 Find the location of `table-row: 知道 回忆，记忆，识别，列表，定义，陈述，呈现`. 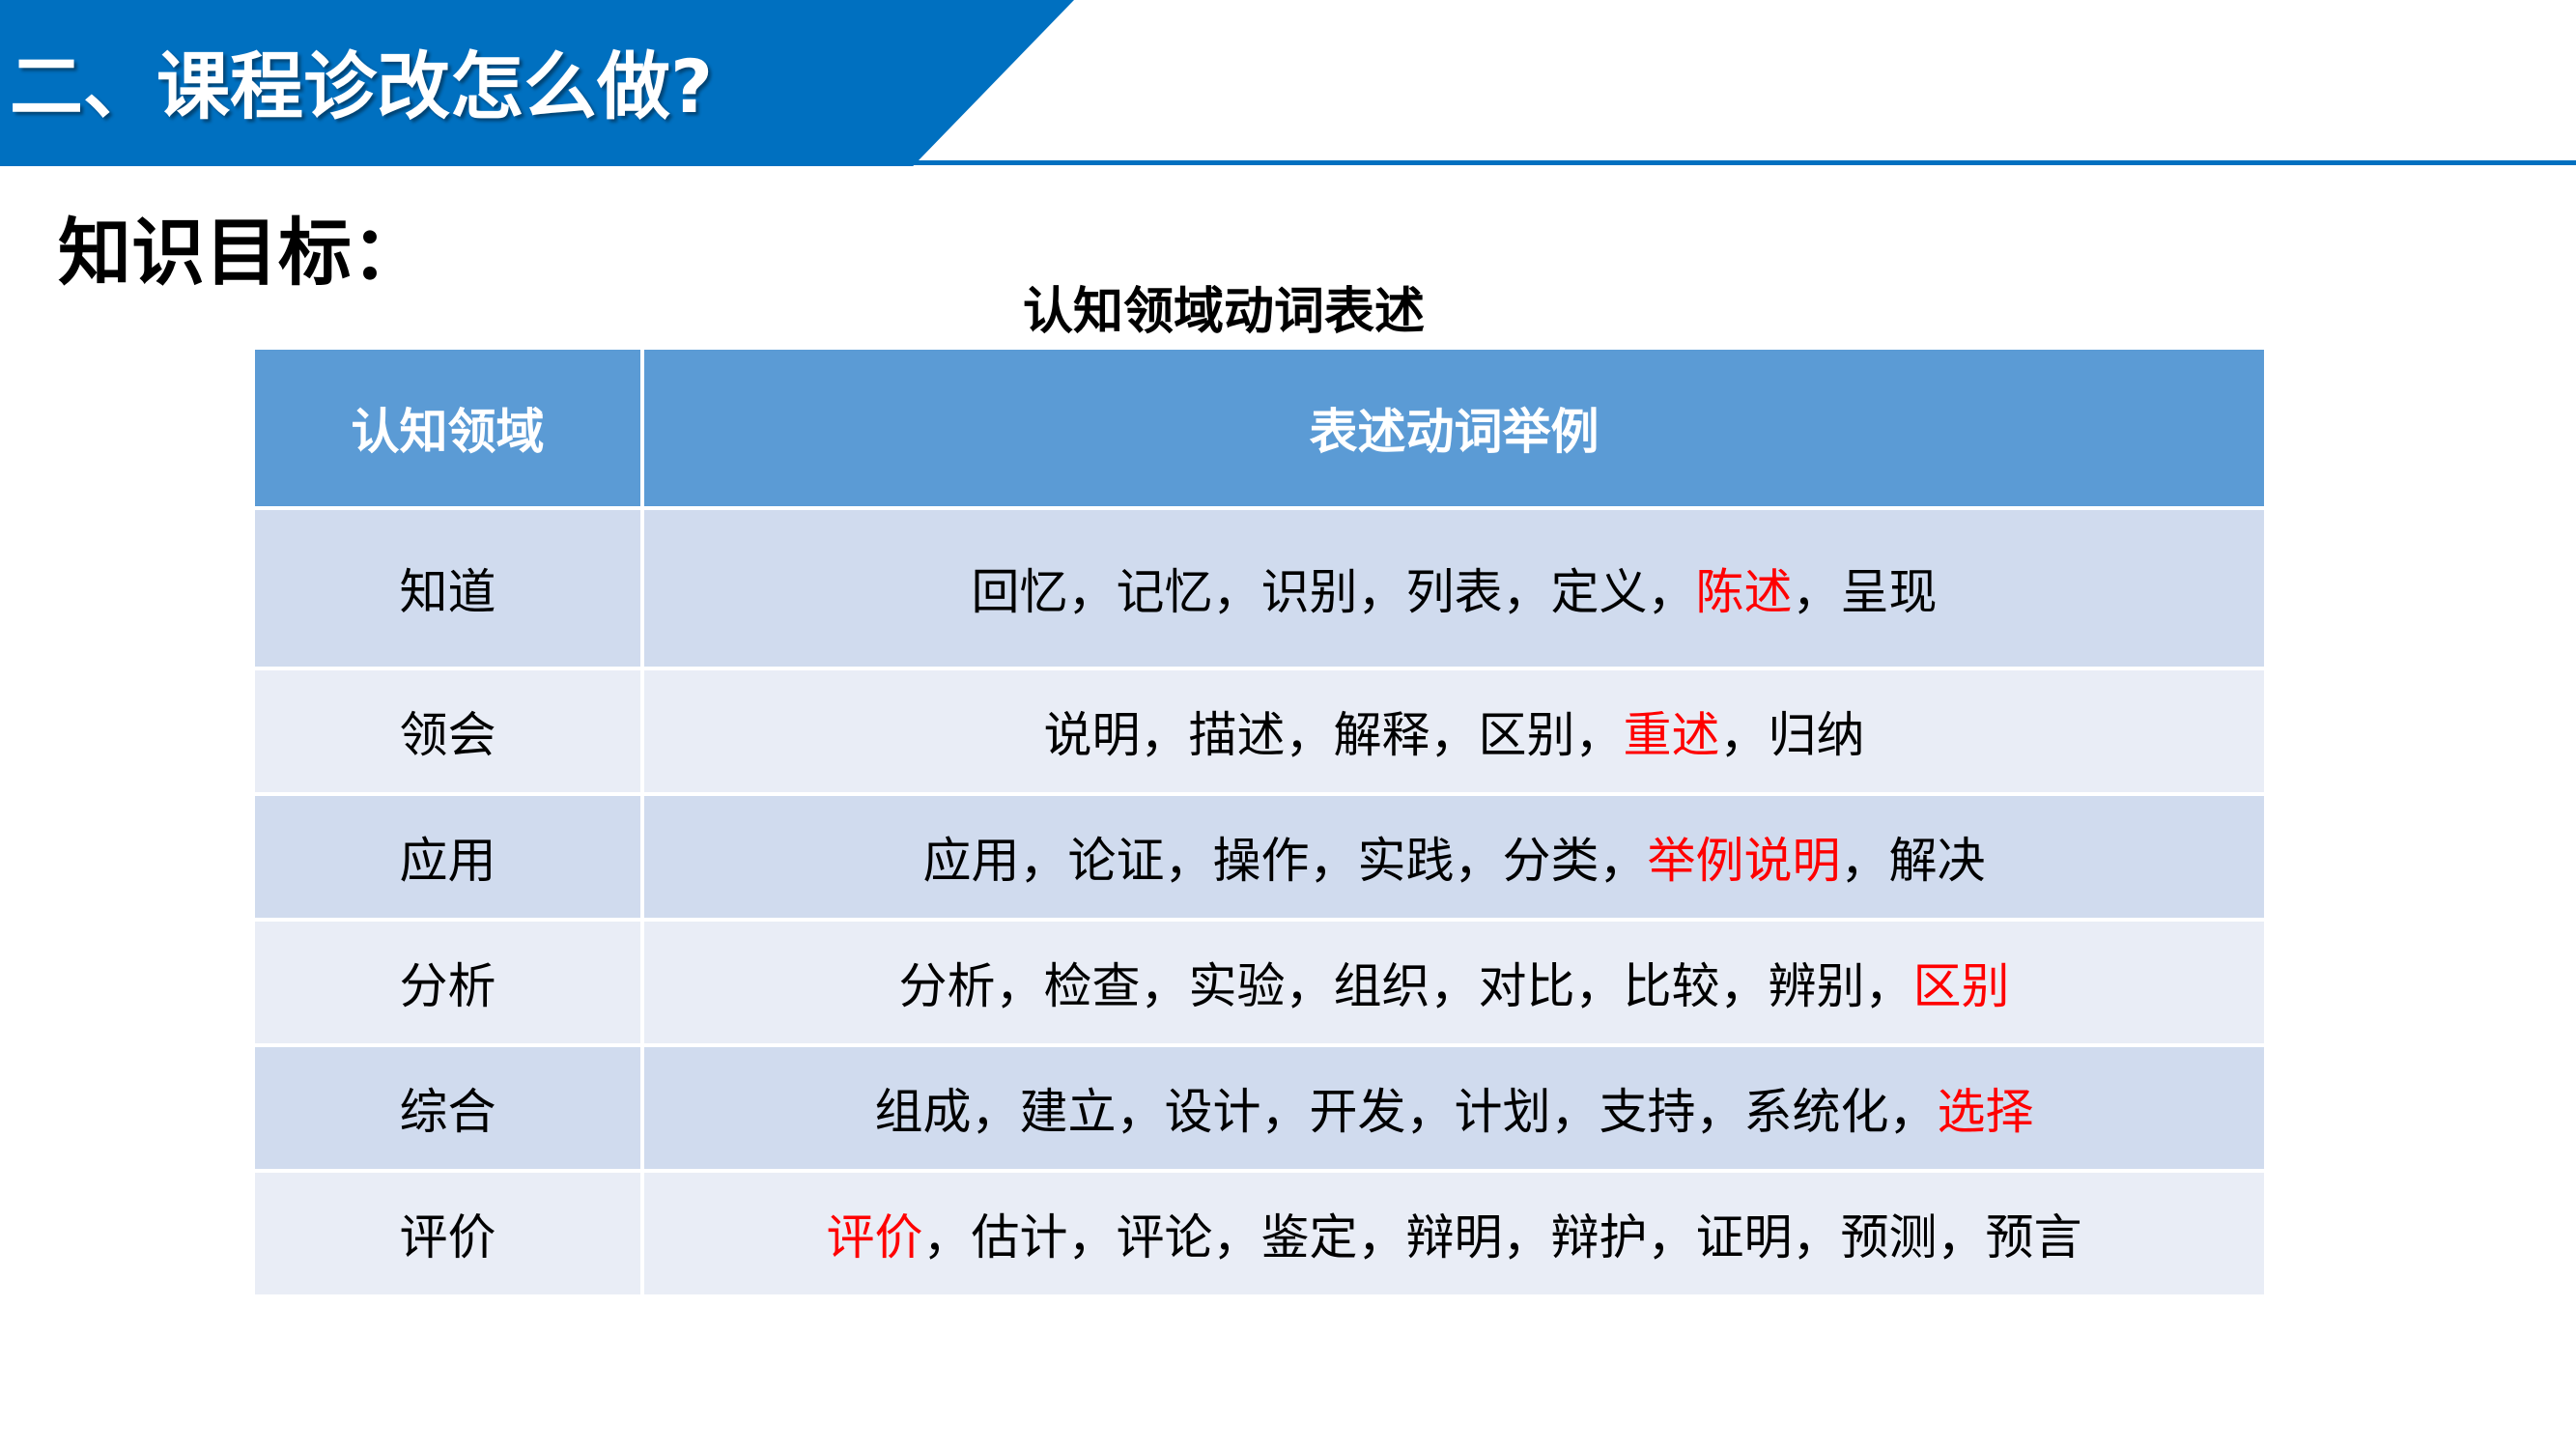

table-row: 知道 回忆，记忆，识别，列表，定义，陈述，呈现 is located at coordinates (1259, 588).